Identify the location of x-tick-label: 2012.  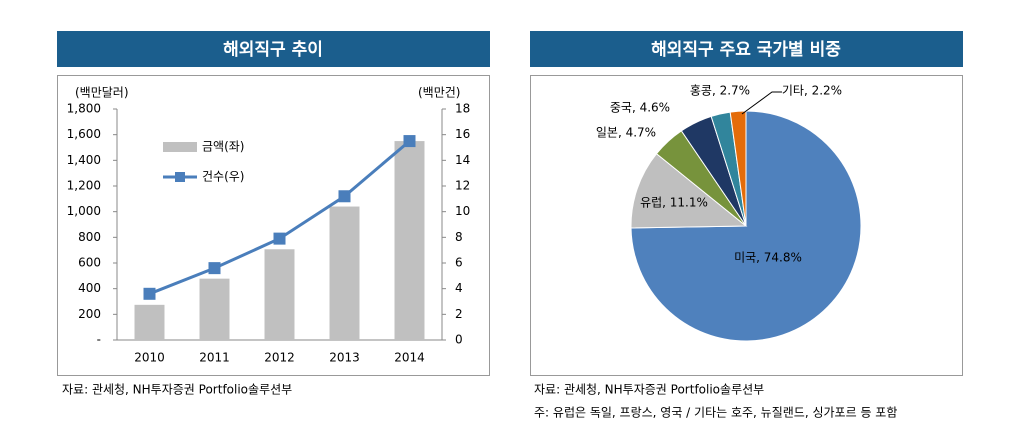
(279, 358).